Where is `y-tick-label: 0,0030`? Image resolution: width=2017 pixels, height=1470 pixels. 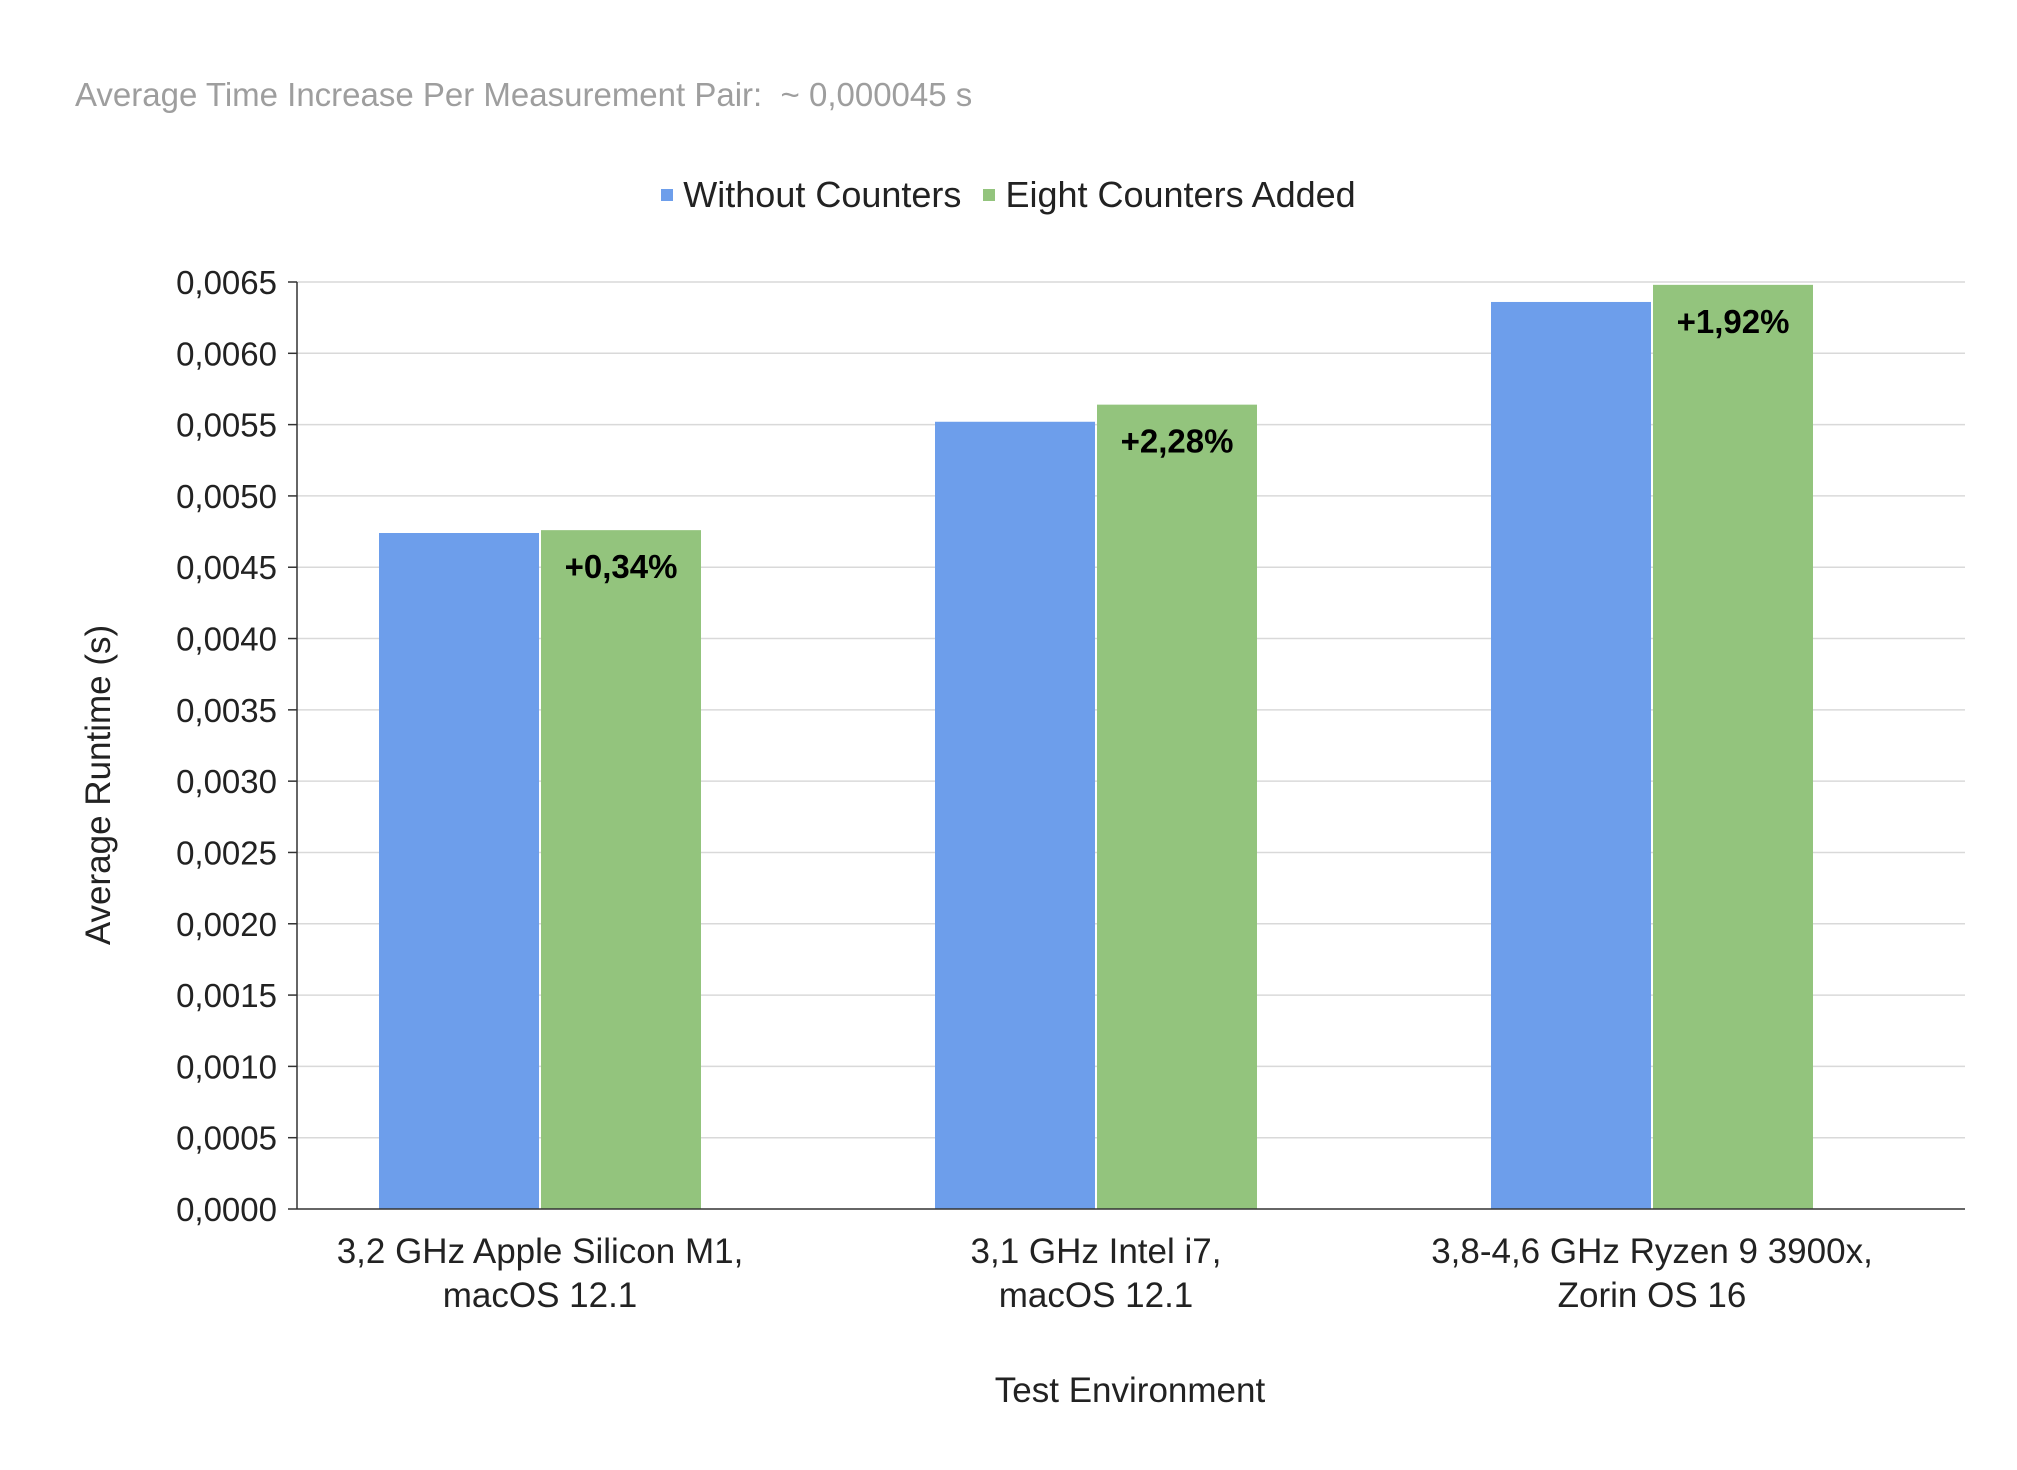
y-tick-label: 0,0030 is located at coordinates (226, 781).